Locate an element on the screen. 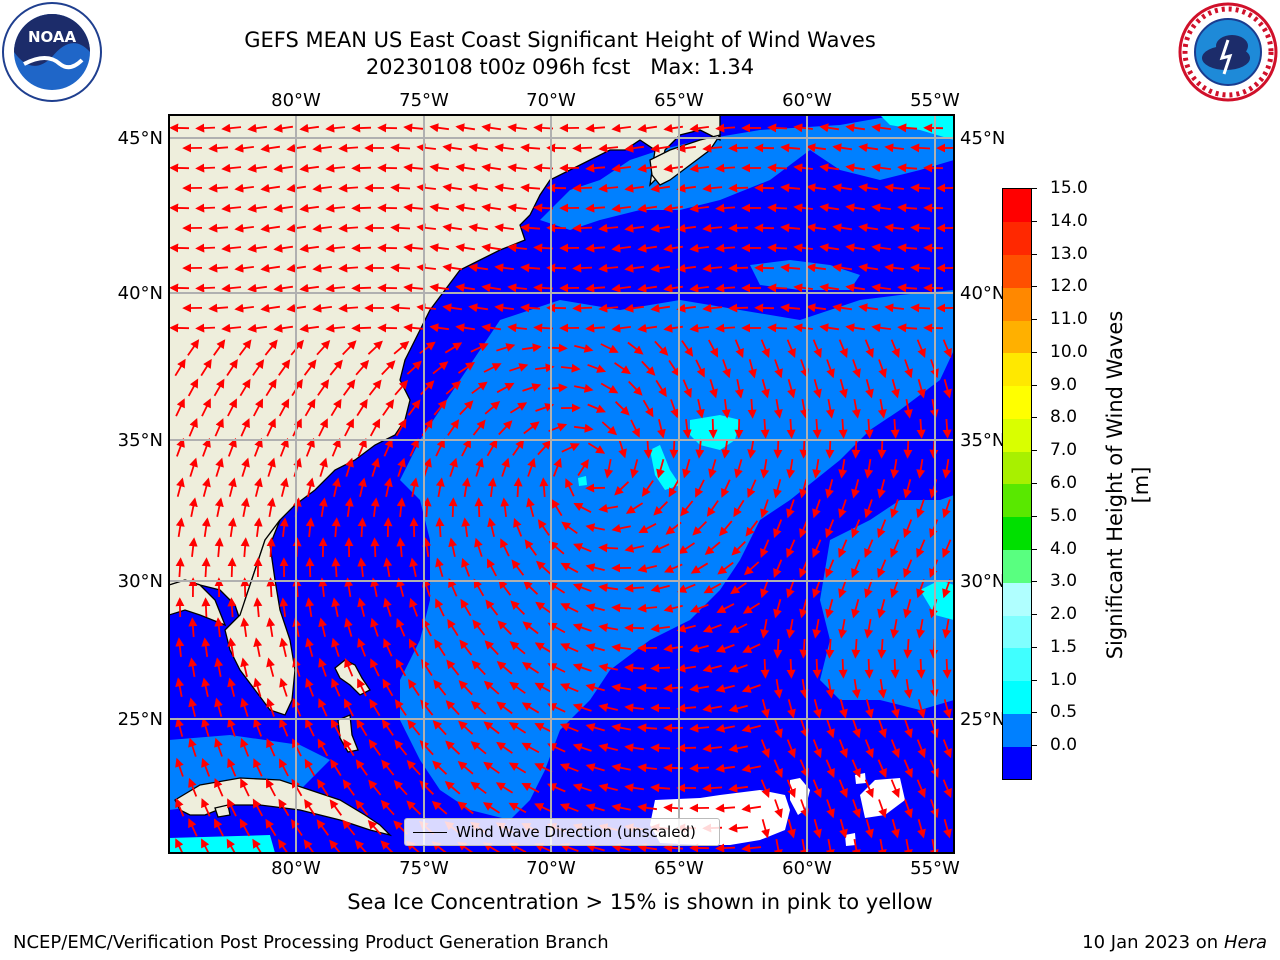 This screenshot has width=1280, height=960. lat-labels-left: 45°N 40°N 35°N 30°N 25°N is located at coordinates (140, 429).